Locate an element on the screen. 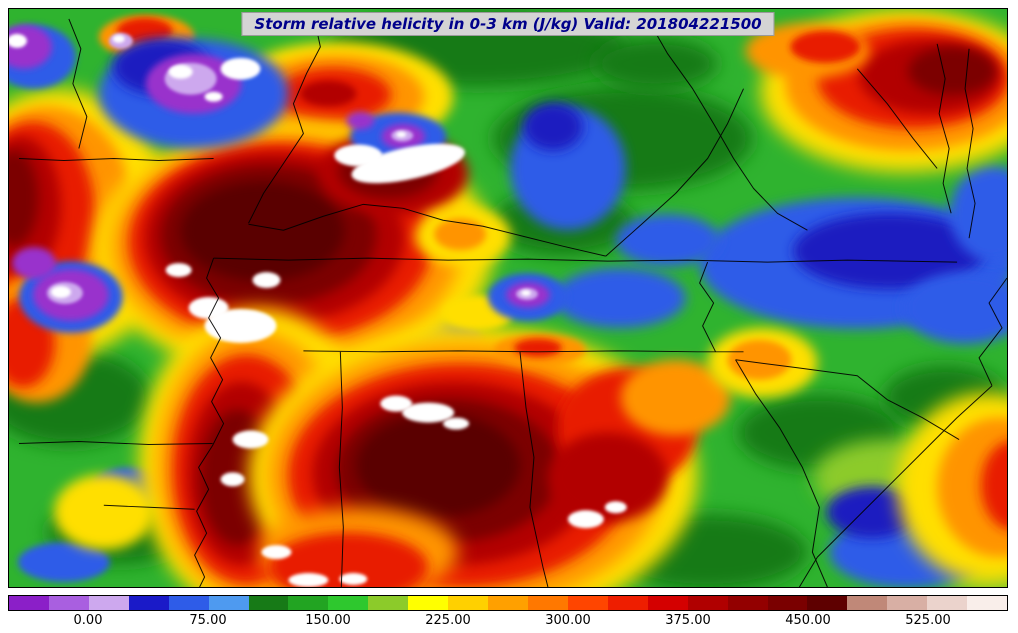 This screenshot has height=633, width=1018. colorbar-tick-label: 0.00 is located at coordinates (88, 620).